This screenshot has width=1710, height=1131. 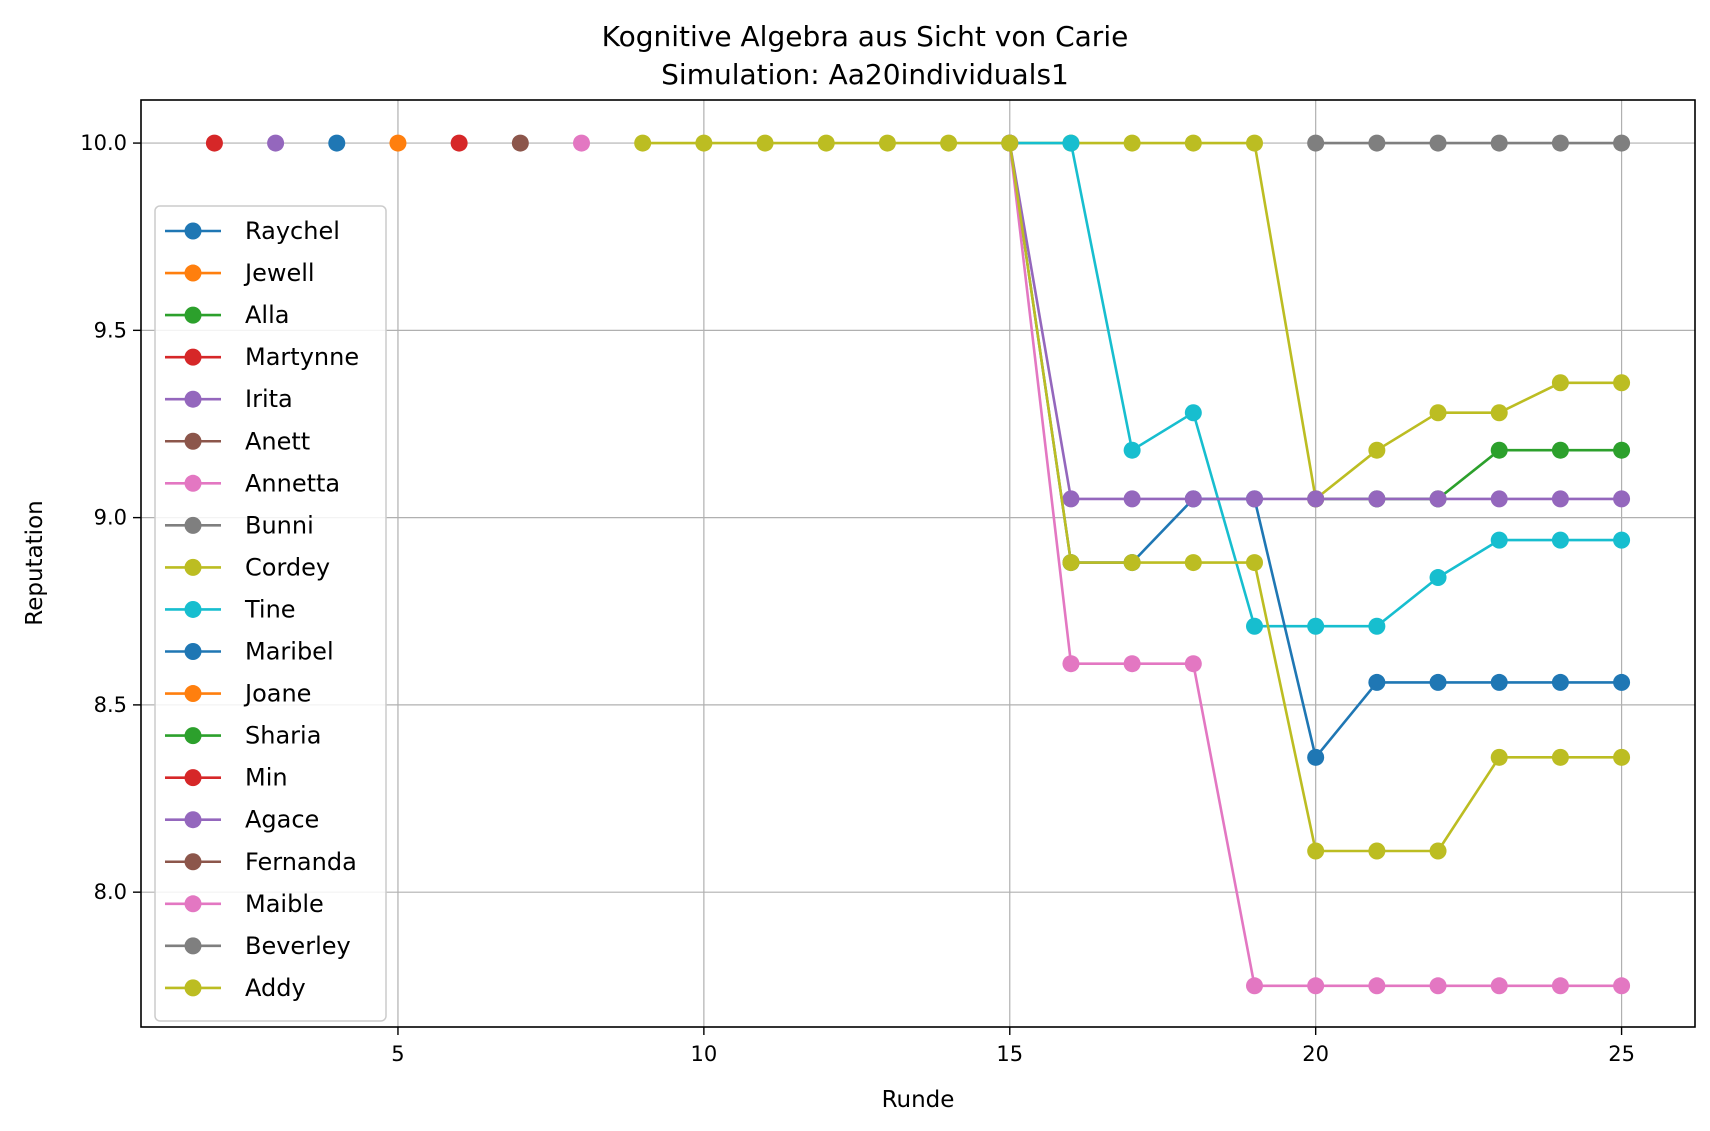 What do you see at coordinates (279, 525) in the screenshot?
I see `legend-label: Bunni` at bounding box center [279, 525].